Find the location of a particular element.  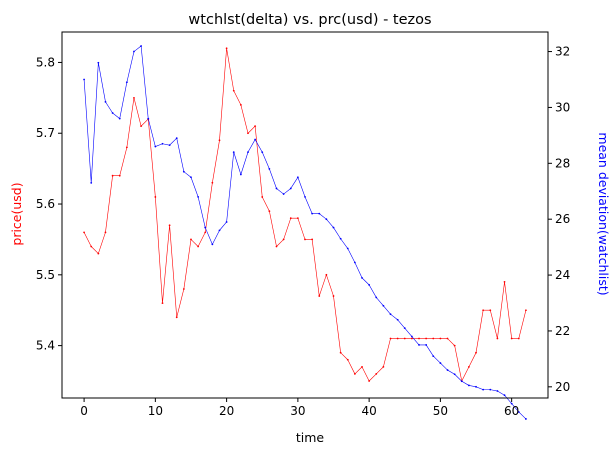

y-right-tick-label: 26 is located at coordinates (562, 219).